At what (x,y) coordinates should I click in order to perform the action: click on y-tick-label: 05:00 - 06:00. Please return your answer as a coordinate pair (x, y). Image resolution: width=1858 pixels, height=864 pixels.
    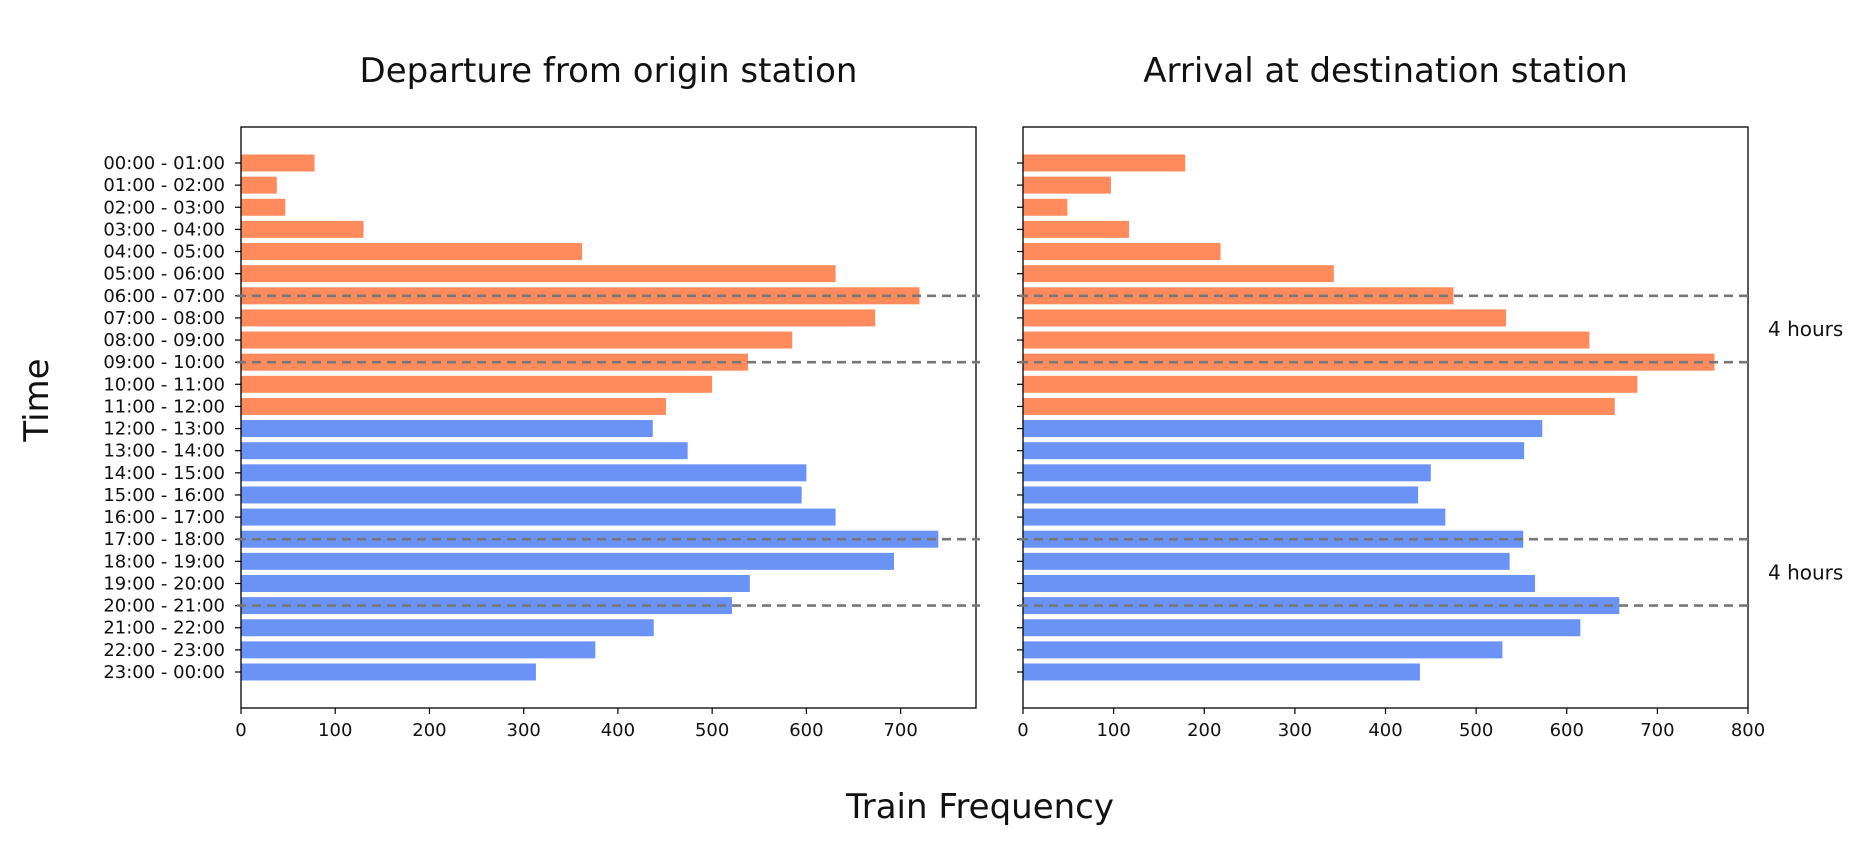
    Looking at the image, I should click on (164, 274).